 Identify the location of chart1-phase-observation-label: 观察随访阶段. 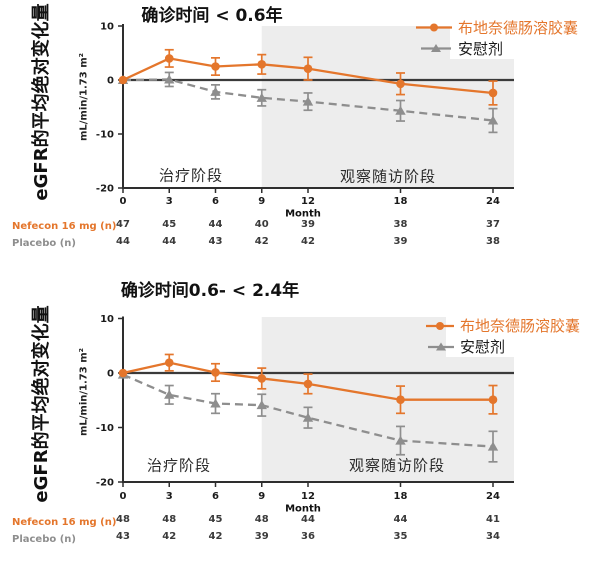
(388, 176).